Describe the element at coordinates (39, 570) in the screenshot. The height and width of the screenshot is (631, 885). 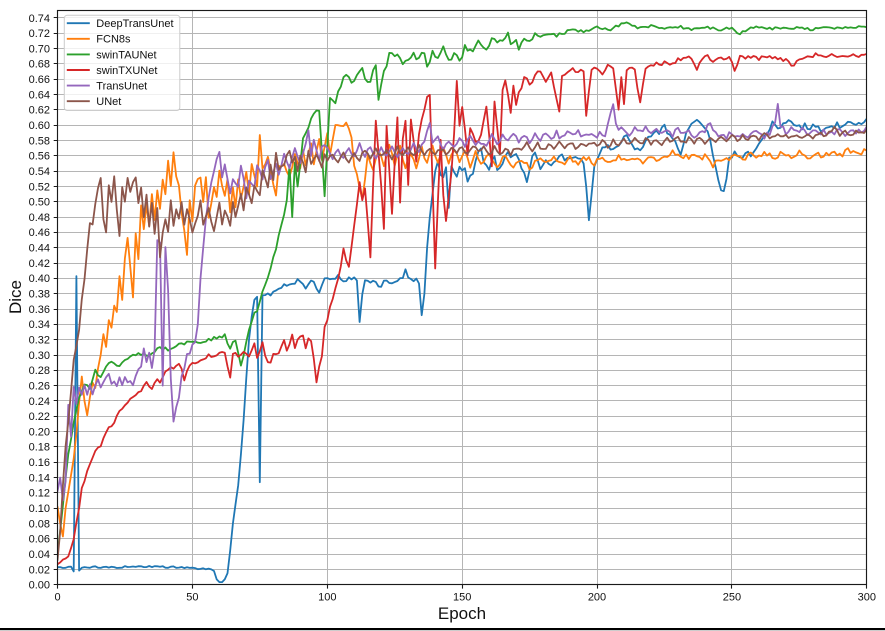
I see `svg-text: 0.02` at that location.